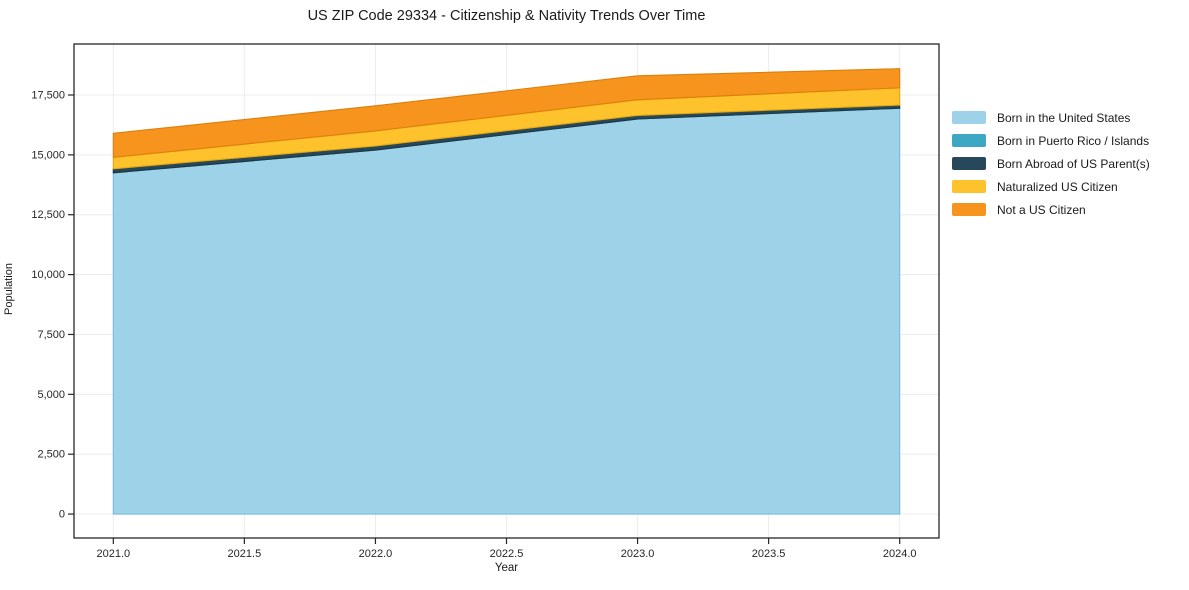 The height and width of the screenshot is (590, 1189). I want to click on y-tick-label: 7,500, so click(51, 335).